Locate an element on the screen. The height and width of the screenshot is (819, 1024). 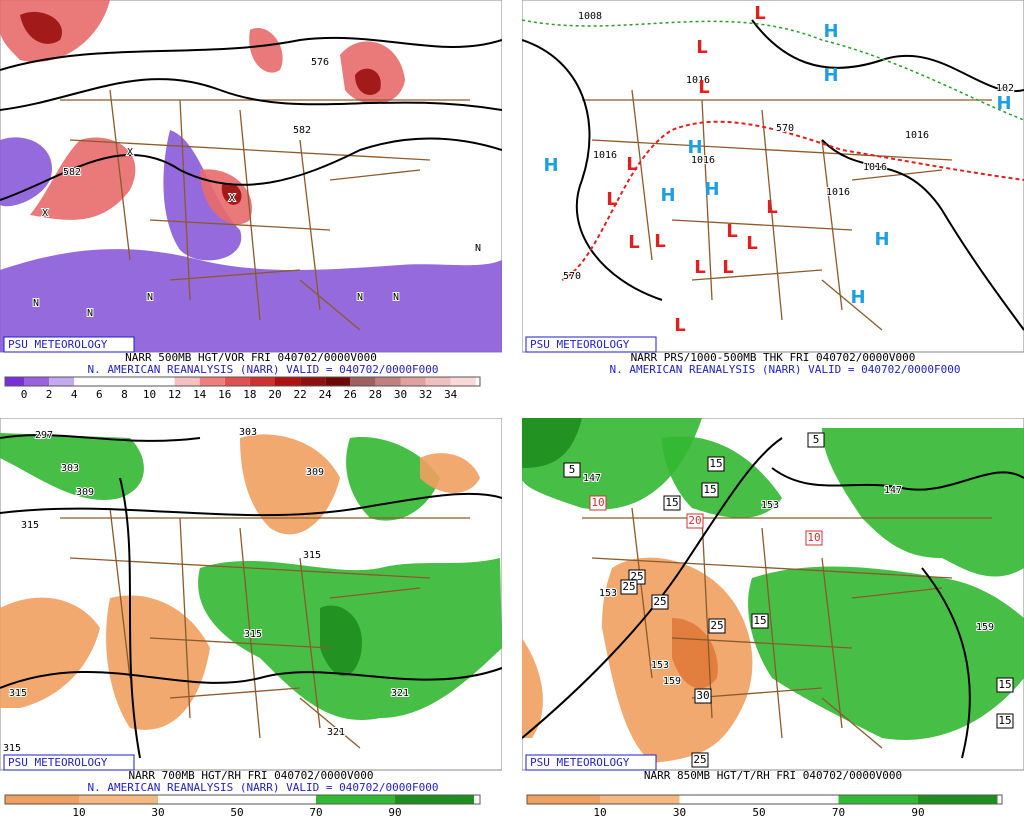
caption-line1: NARR 500MB HGT/VOR FRI 040702/0000V000 is located at coordinates (251, 357).